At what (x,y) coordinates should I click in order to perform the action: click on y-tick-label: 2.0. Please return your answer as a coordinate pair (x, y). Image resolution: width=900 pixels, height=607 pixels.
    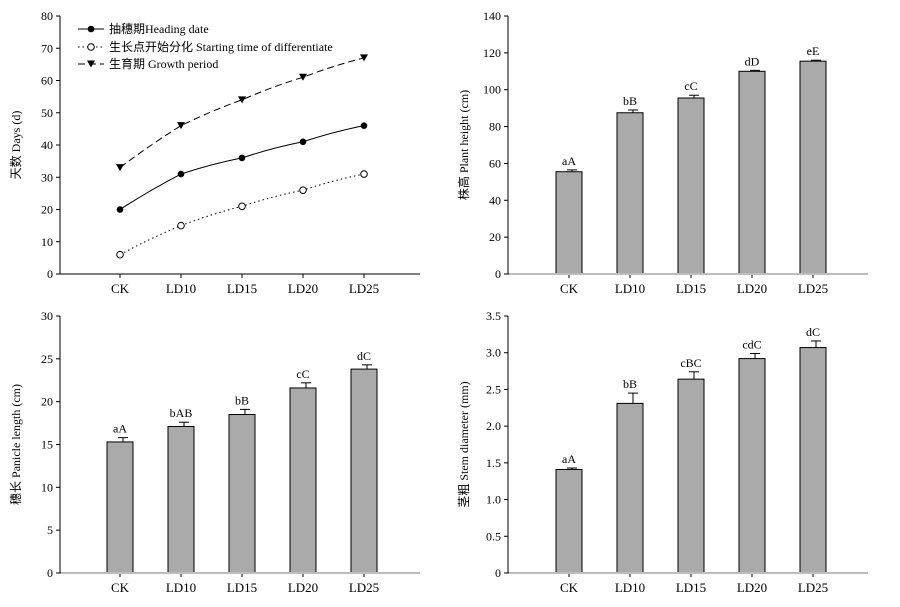
    Looking at the image, I should click on (493, 426).